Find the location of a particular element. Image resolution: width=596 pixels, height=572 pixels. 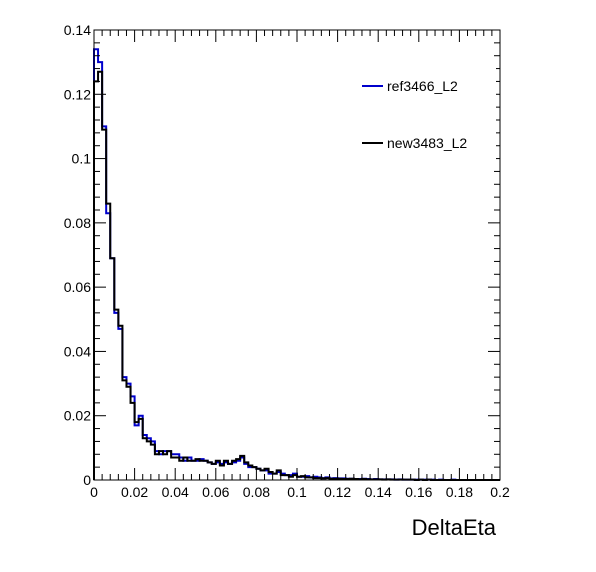

x-tick-label: 0.2 is located at coordinates (500, 492).